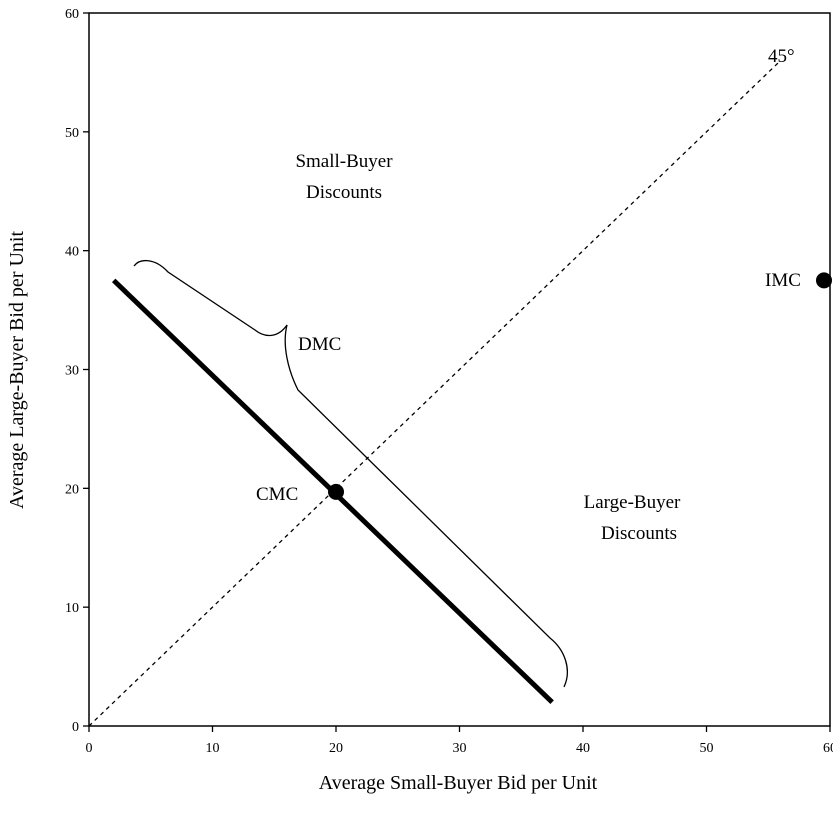  What do you see at coordinates (344, 161) in the screenshot?
I see `upper-region-label-1: Small-Buyer` at bounding box center [344, 161].